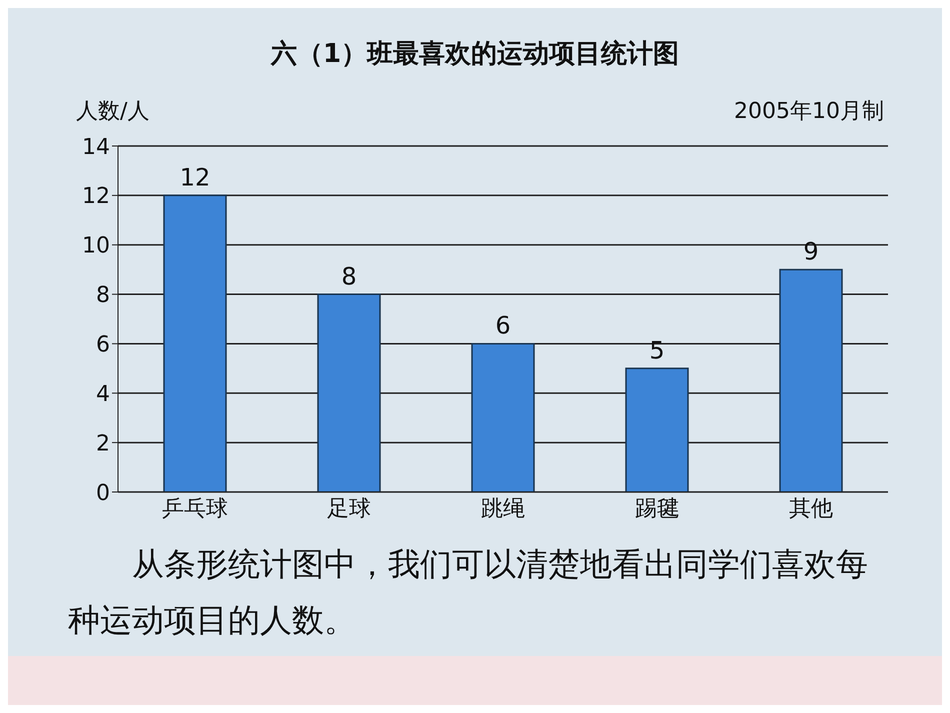 The height and width of the screenshot is (713, 950). Describe the element at coordinates (349, 509) in the screenshot. I see `x-tick-label: 足球` at that location.